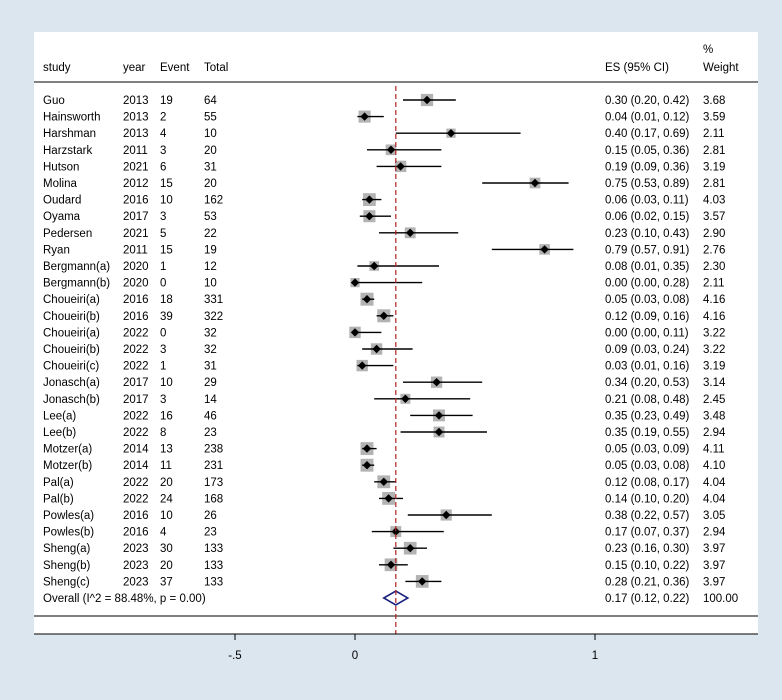 This screenshot has width=782, height=700. What do you see at coordinates (384, 333) in the screenshot?
I see `study-row: Choueiri(a) 2022 0 32 0.00 (0.00, 0.11) 3.22` at bounding box center [384, 333].